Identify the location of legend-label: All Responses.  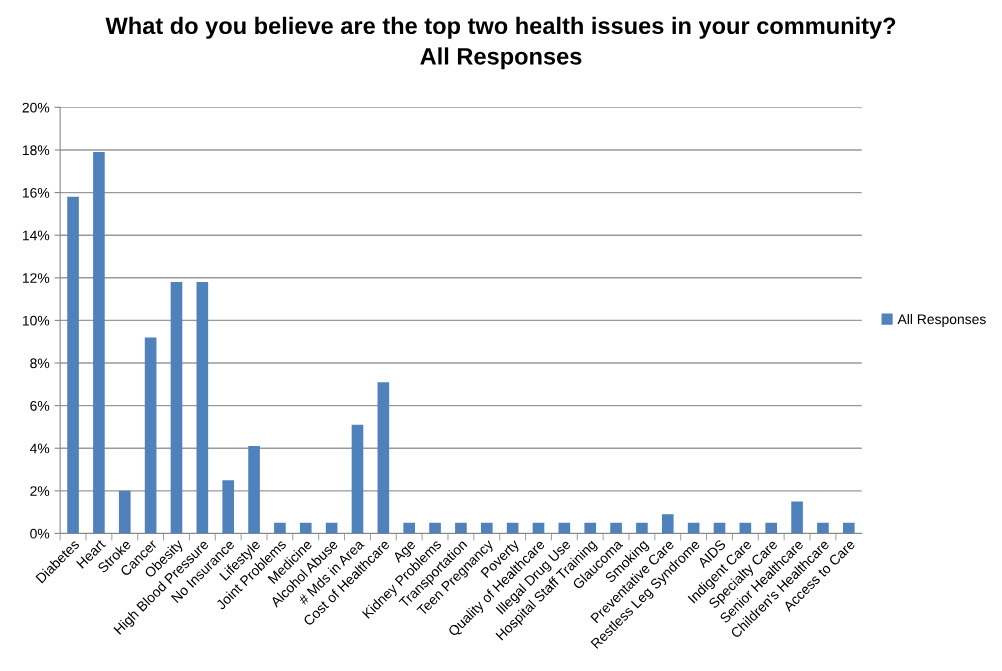
(941, 320).